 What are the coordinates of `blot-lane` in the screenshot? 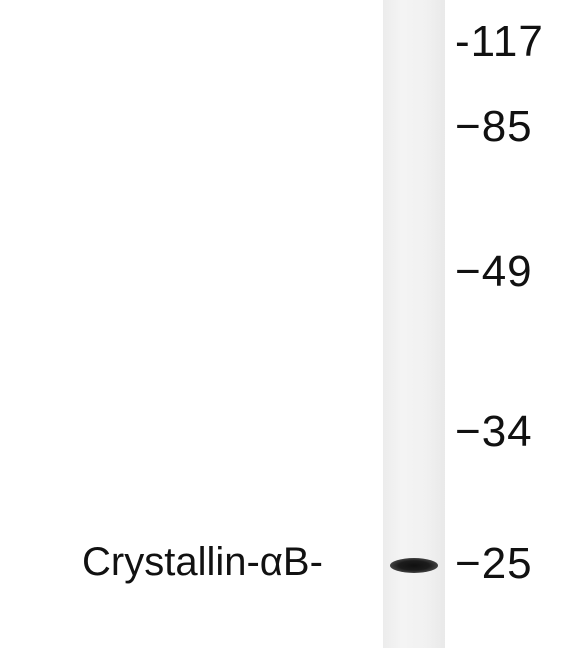 It's located at (414, 324).